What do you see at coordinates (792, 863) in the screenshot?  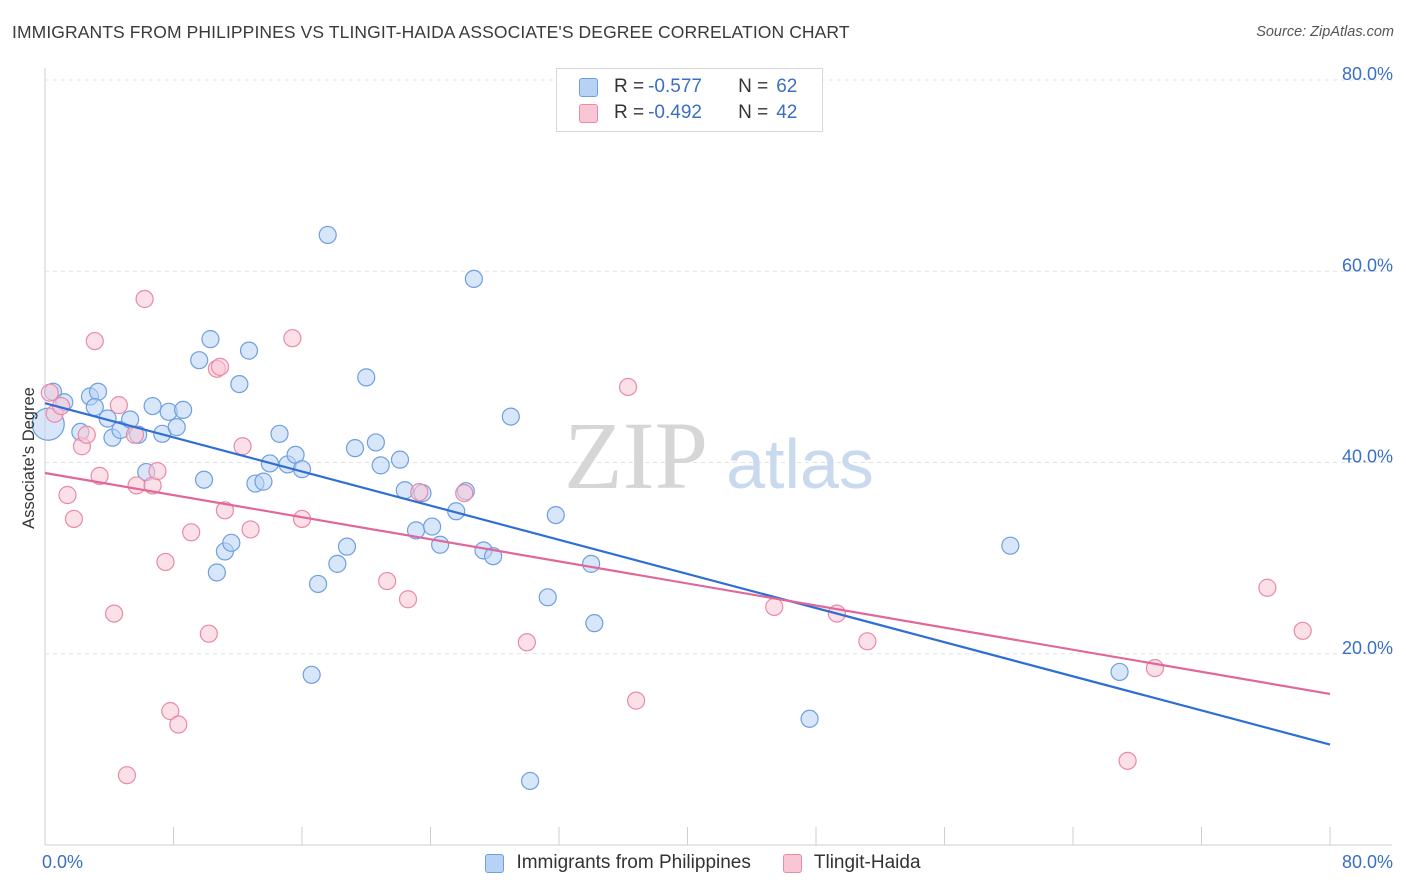 I see `series-swatch-tlingit` at bounding box center [792, 863].